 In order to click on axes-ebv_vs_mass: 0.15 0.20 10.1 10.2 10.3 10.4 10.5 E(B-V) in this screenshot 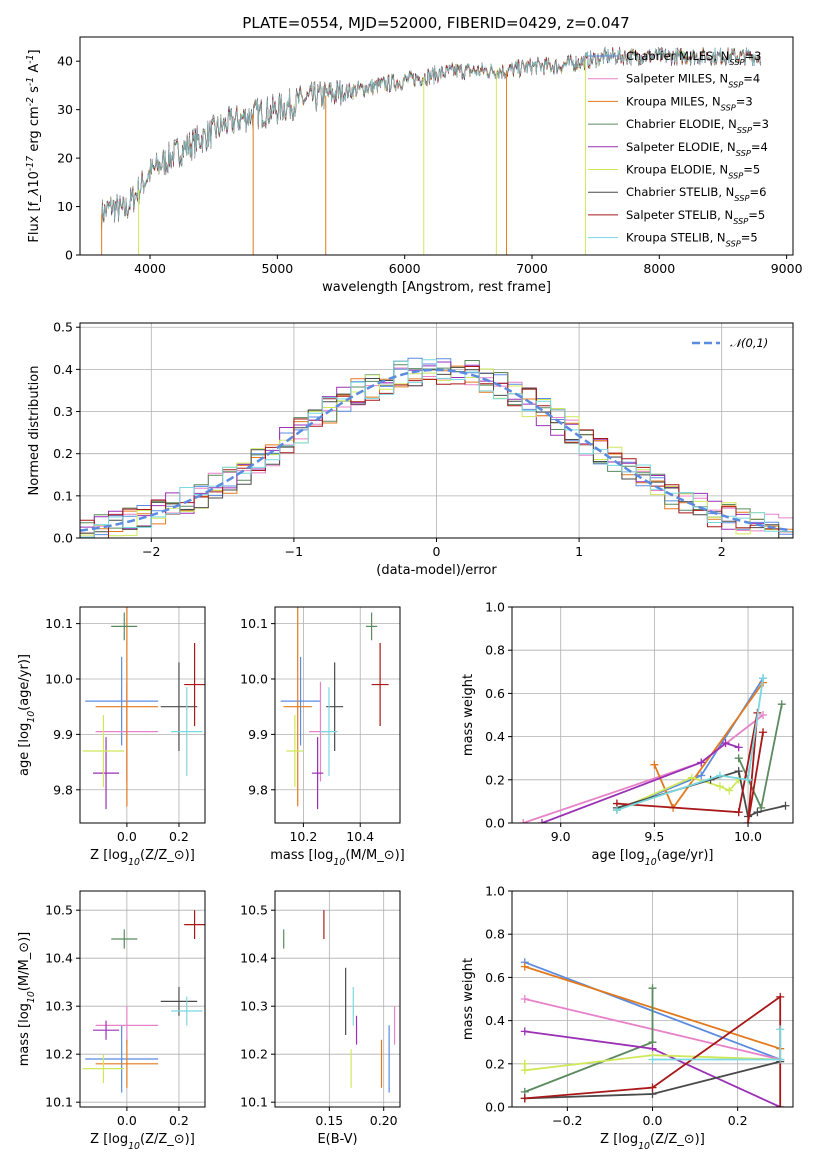, I will do `click(320, 1018)`.